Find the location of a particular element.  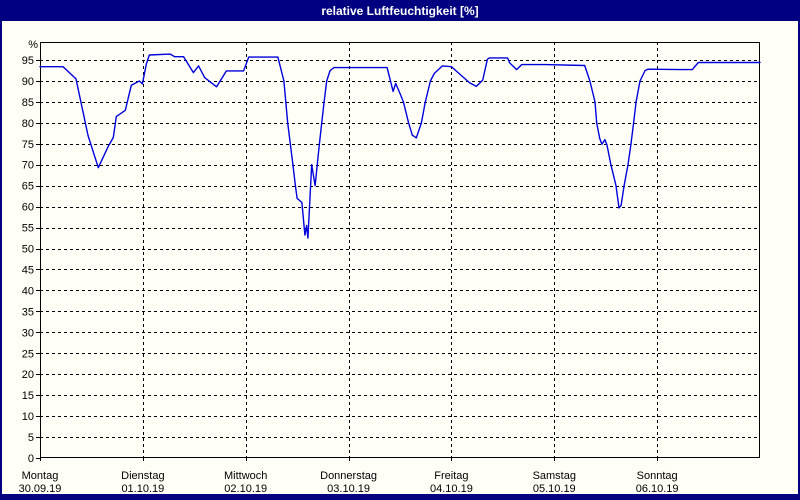

y-tick-label: 35 is located at coordinates (28, 312).